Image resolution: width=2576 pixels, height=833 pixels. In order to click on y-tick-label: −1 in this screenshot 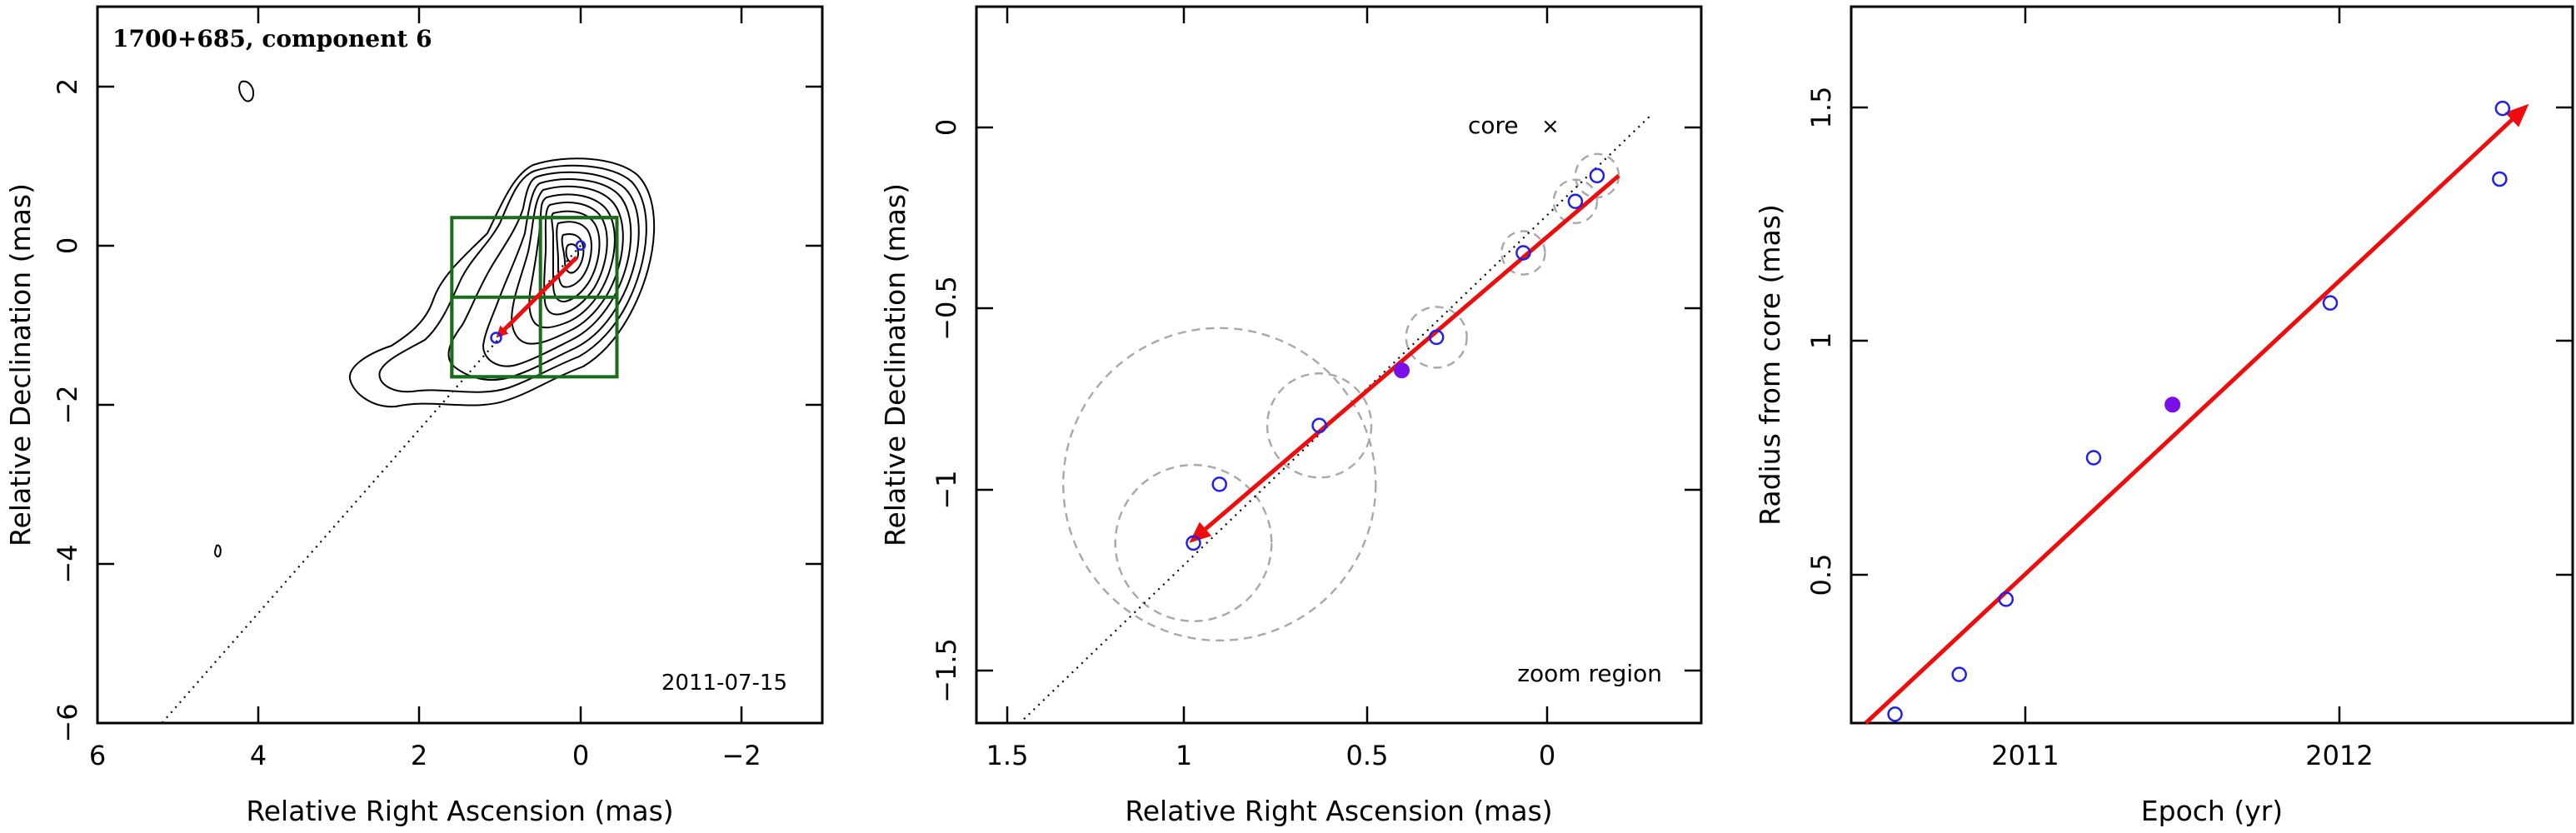, I will do `click(946, 489)`.